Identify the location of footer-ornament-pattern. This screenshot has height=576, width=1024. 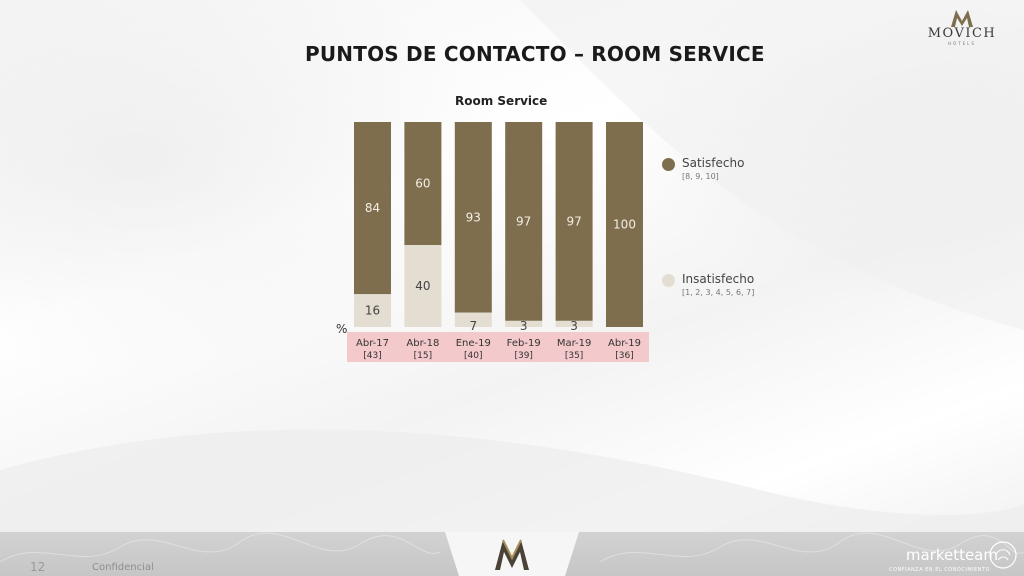
(512, 547).